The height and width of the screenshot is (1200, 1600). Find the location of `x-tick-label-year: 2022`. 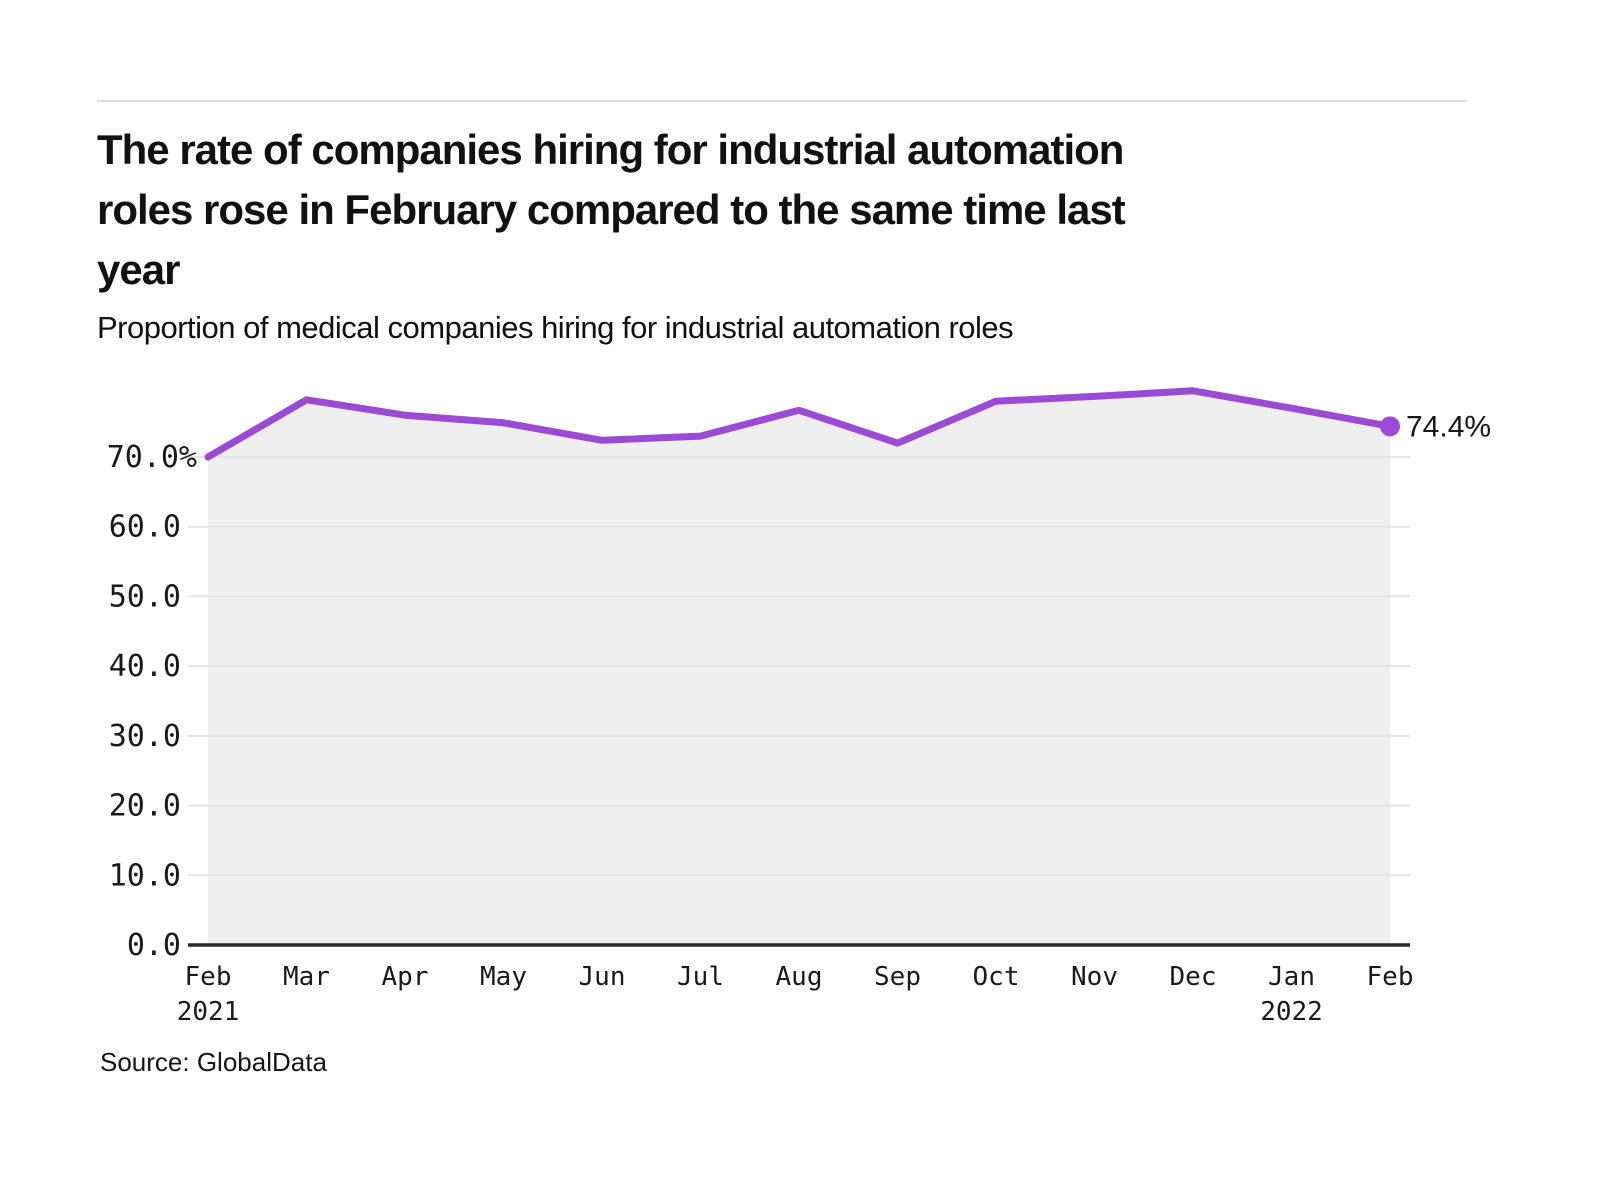

x-tick-label-year: 2022 is located at coordinates (1291, 1012).